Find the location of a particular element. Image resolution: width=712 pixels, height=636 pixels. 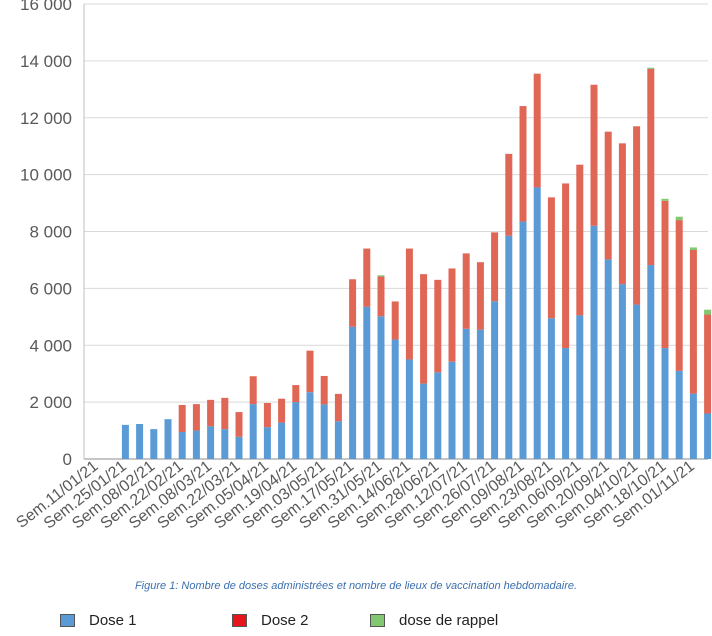

legend-label-dose-de-rappel: dose de rappel is located at coordinates (449, 620).